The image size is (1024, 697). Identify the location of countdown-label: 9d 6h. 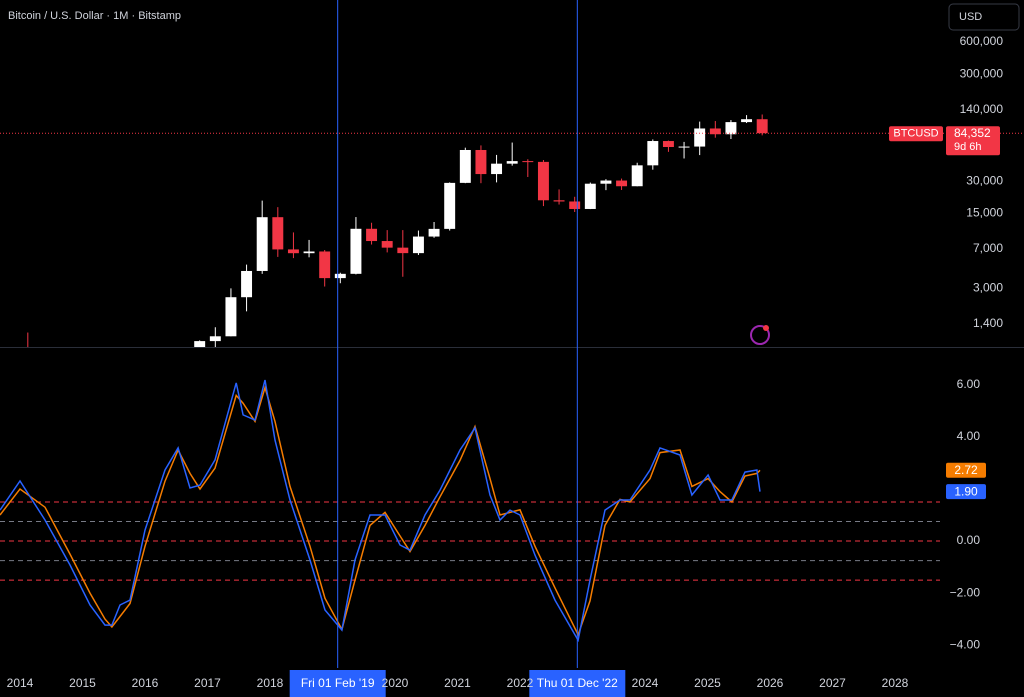
(968, 147).